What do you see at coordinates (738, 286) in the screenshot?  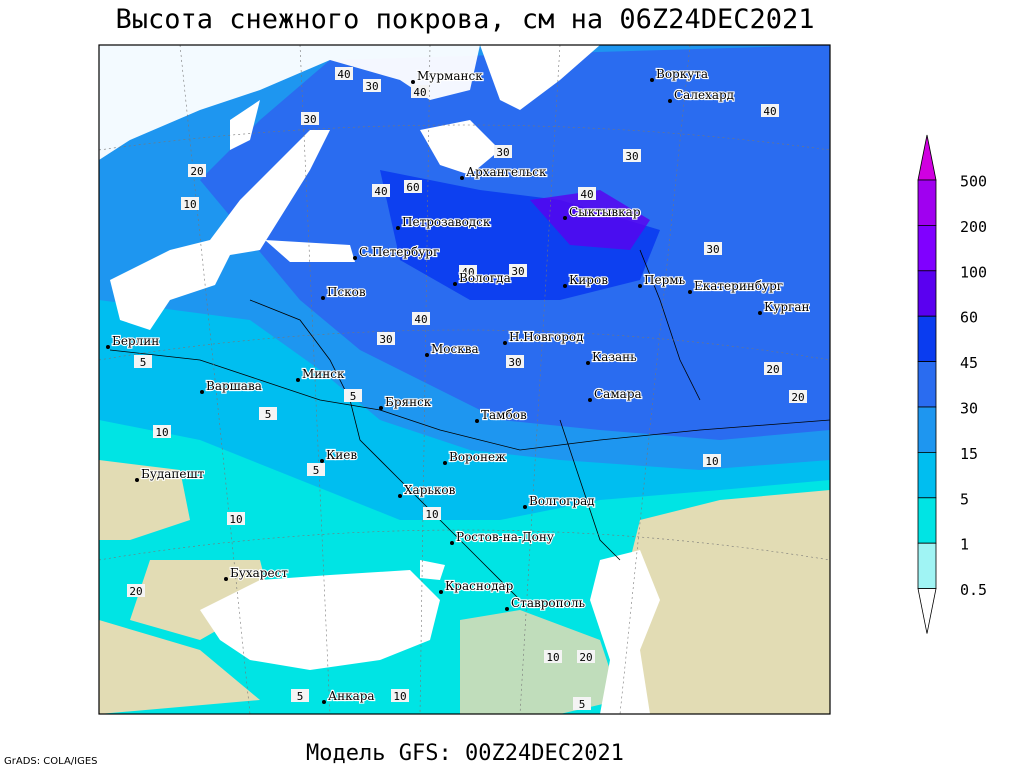 I see `city-label: Екатеринбург` at bounding box center [738, 286].